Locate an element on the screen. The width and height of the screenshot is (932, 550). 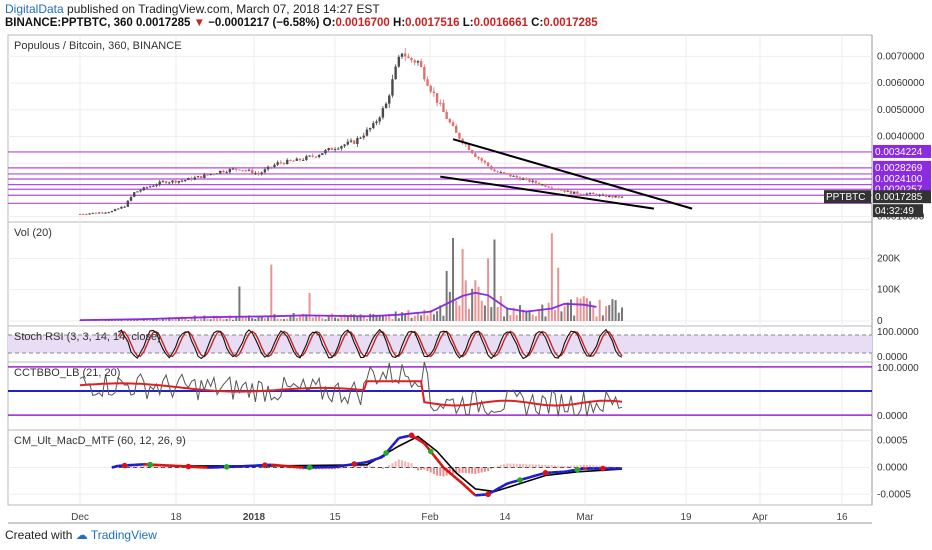
cctbbo-ma-line is located at coordinates (351, 393).